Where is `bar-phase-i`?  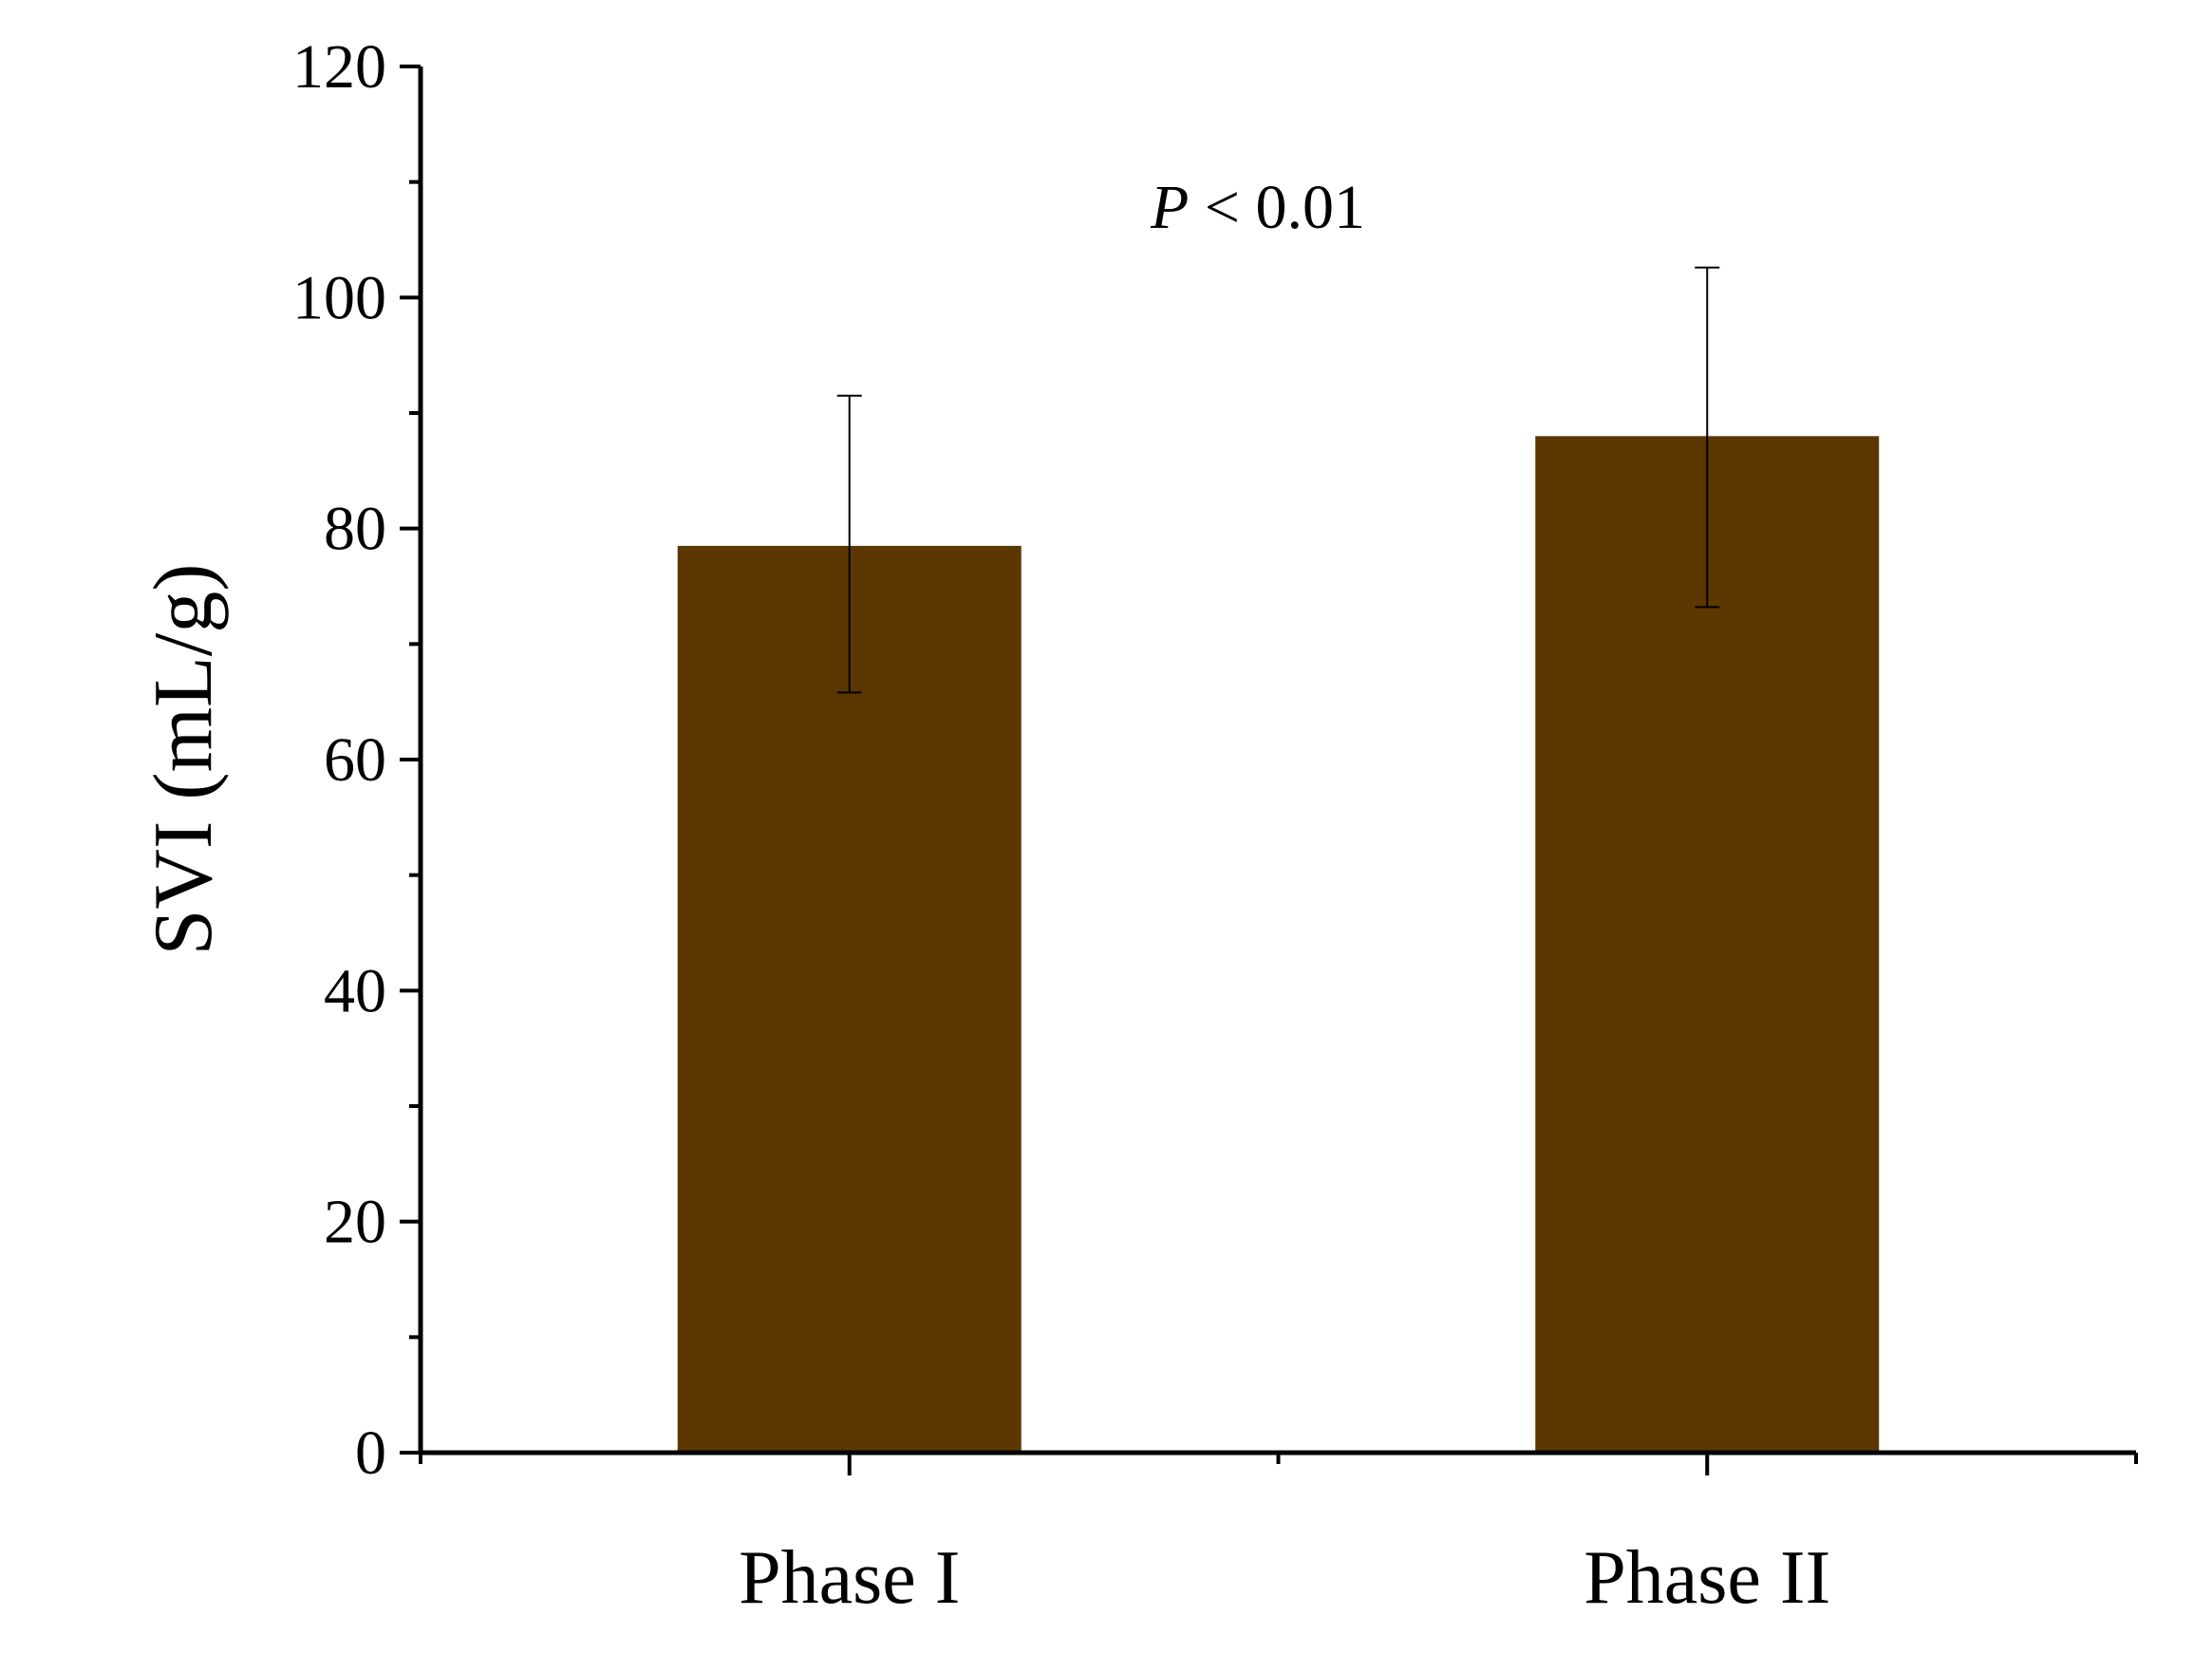 bar-phase-i is located at coordinates (849, 999).